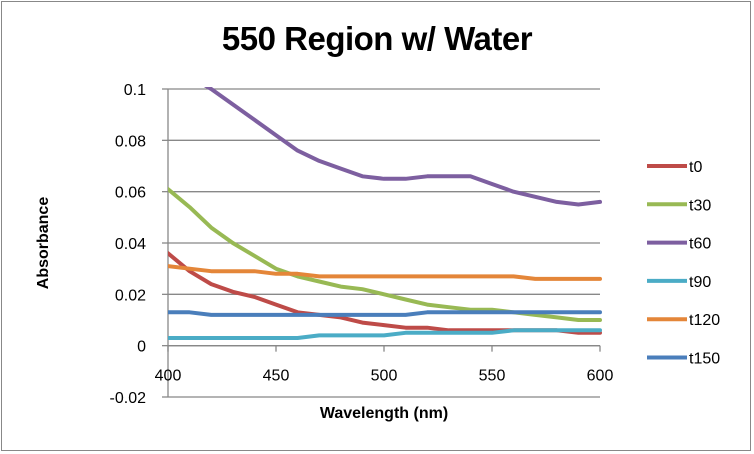 The width and height of the screenshot is (754, 454). I want to click on y-tick-label: 0.1, so click(135, 90).